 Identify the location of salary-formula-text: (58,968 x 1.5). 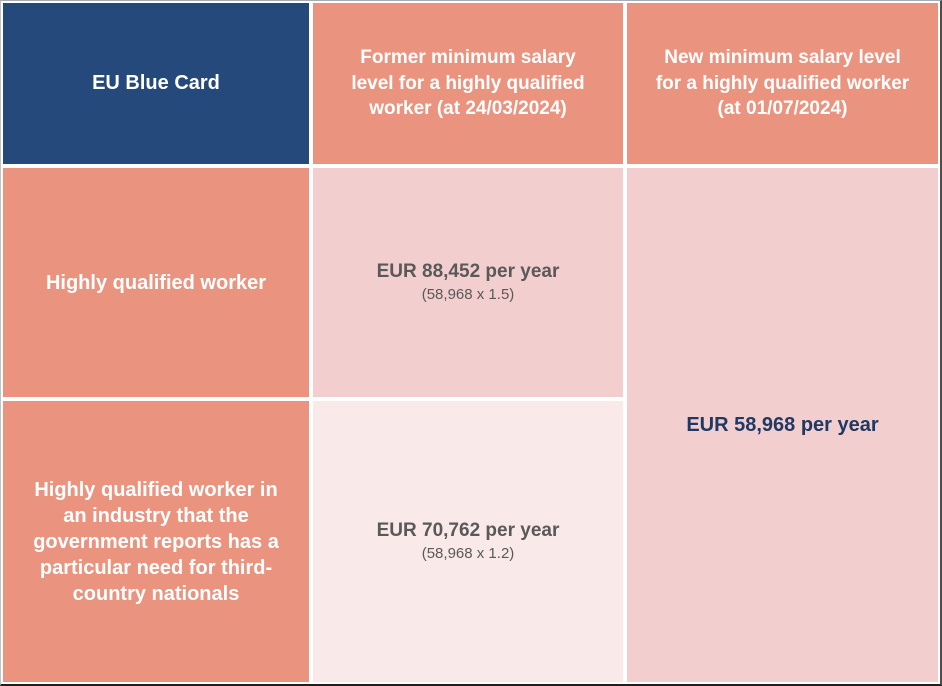
(468, 295).